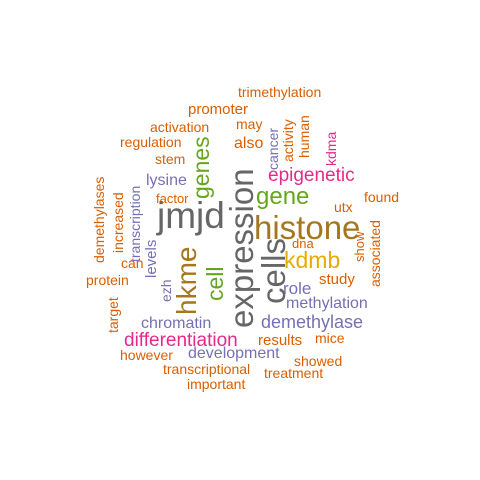 This screenshot has height=480, width=480. What do you see at coordinates (218, 109) in the screenshot?
I see `word-promoter: promoter` at bounding box center [218, 109].